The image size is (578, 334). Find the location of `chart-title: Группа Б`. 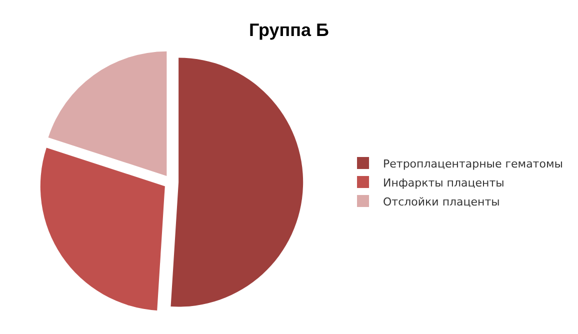

chart-title: Группа Б is located at coordinates (289, 30).